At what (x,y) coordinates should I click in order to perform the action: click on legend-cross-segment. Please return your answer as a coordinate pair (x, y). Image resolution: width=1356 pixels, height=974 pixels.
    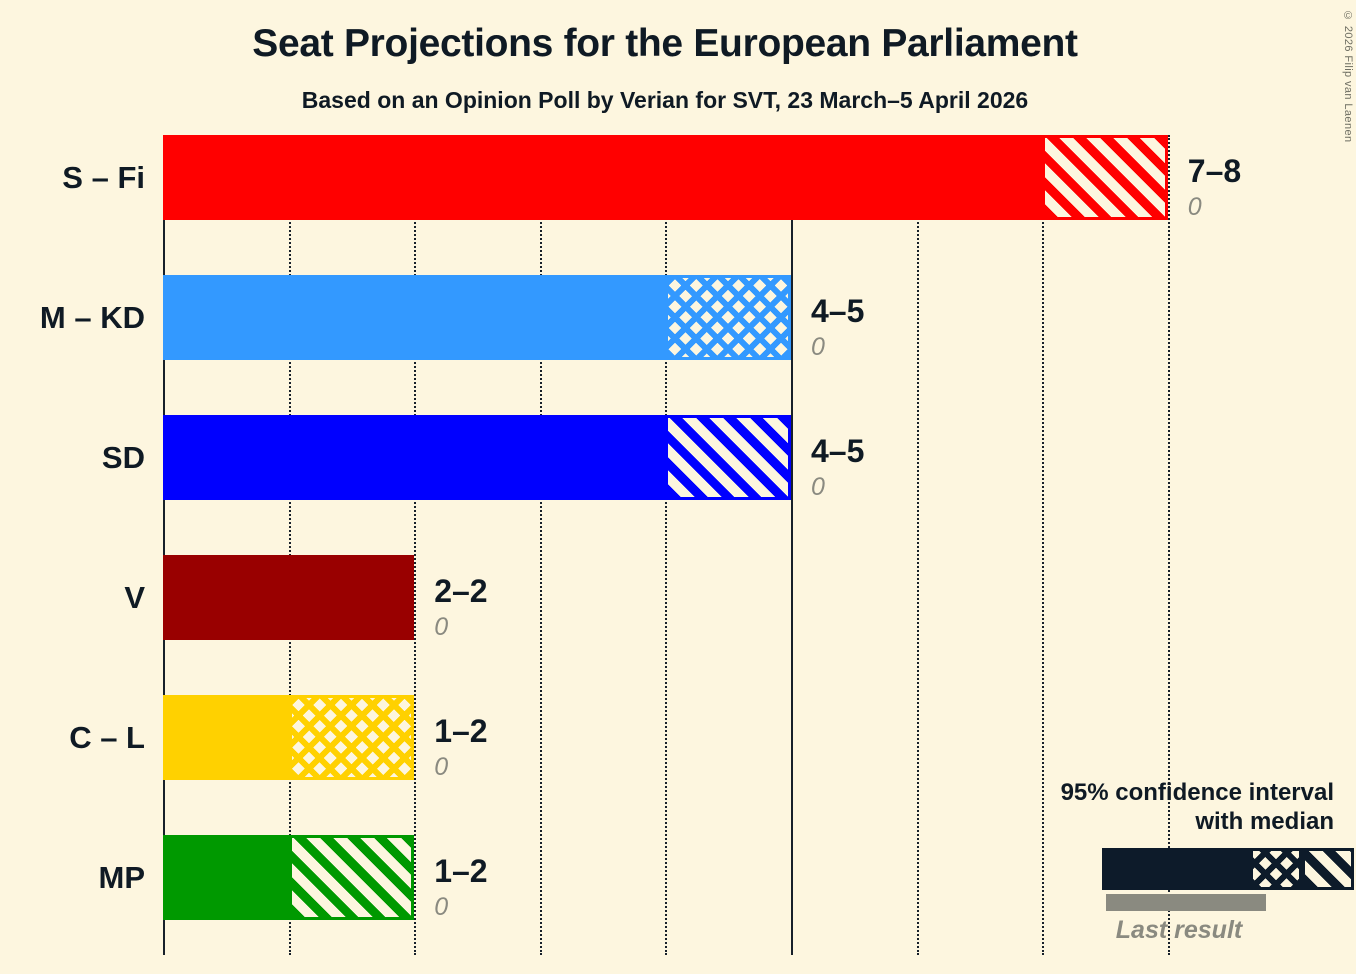
    Looking at the image, I should click on (1276, 869).